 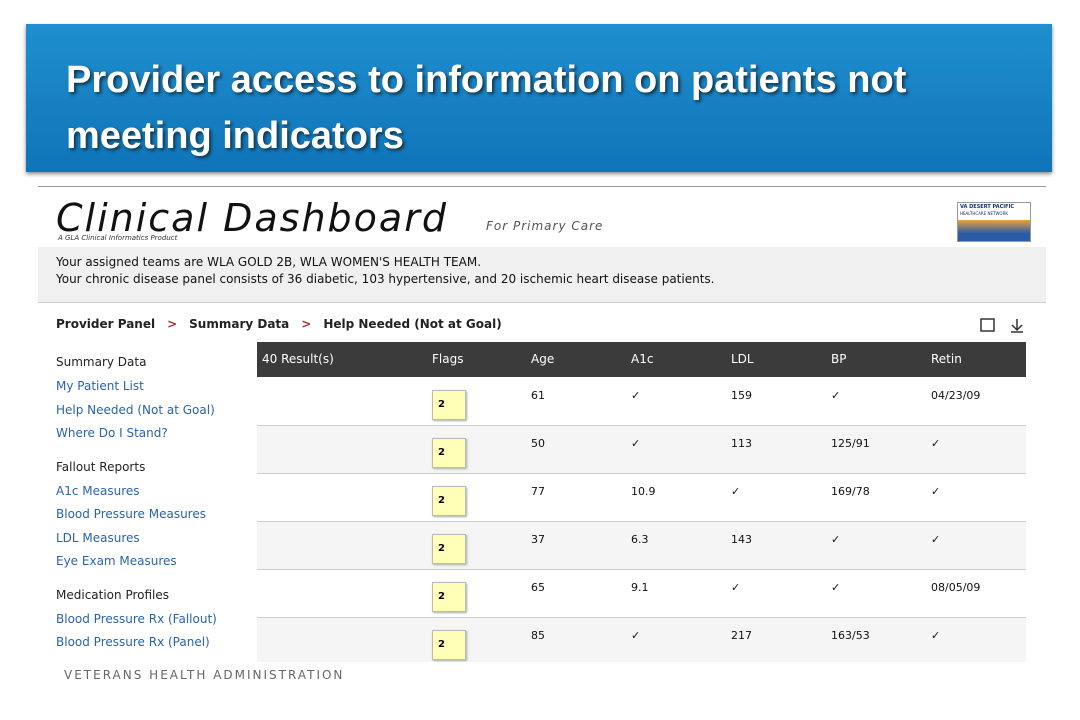 What do you see at coordinates (106, 324) in the screenshot?
I see `crumb: Provider Panel` at bounding box center [106, 324].